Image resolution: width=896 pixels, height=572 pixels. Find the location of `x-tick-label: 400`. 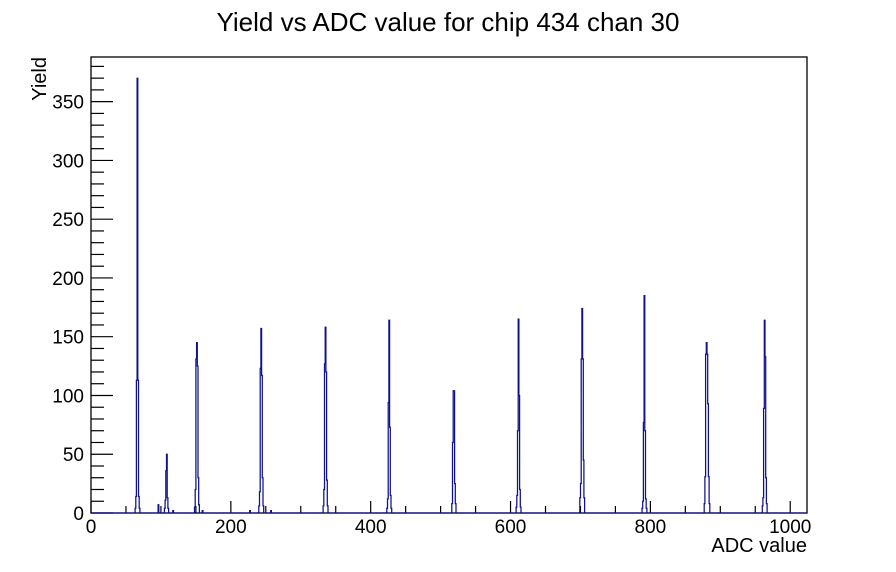

x-tick-label: 400 is located at coordinates (371, 527).